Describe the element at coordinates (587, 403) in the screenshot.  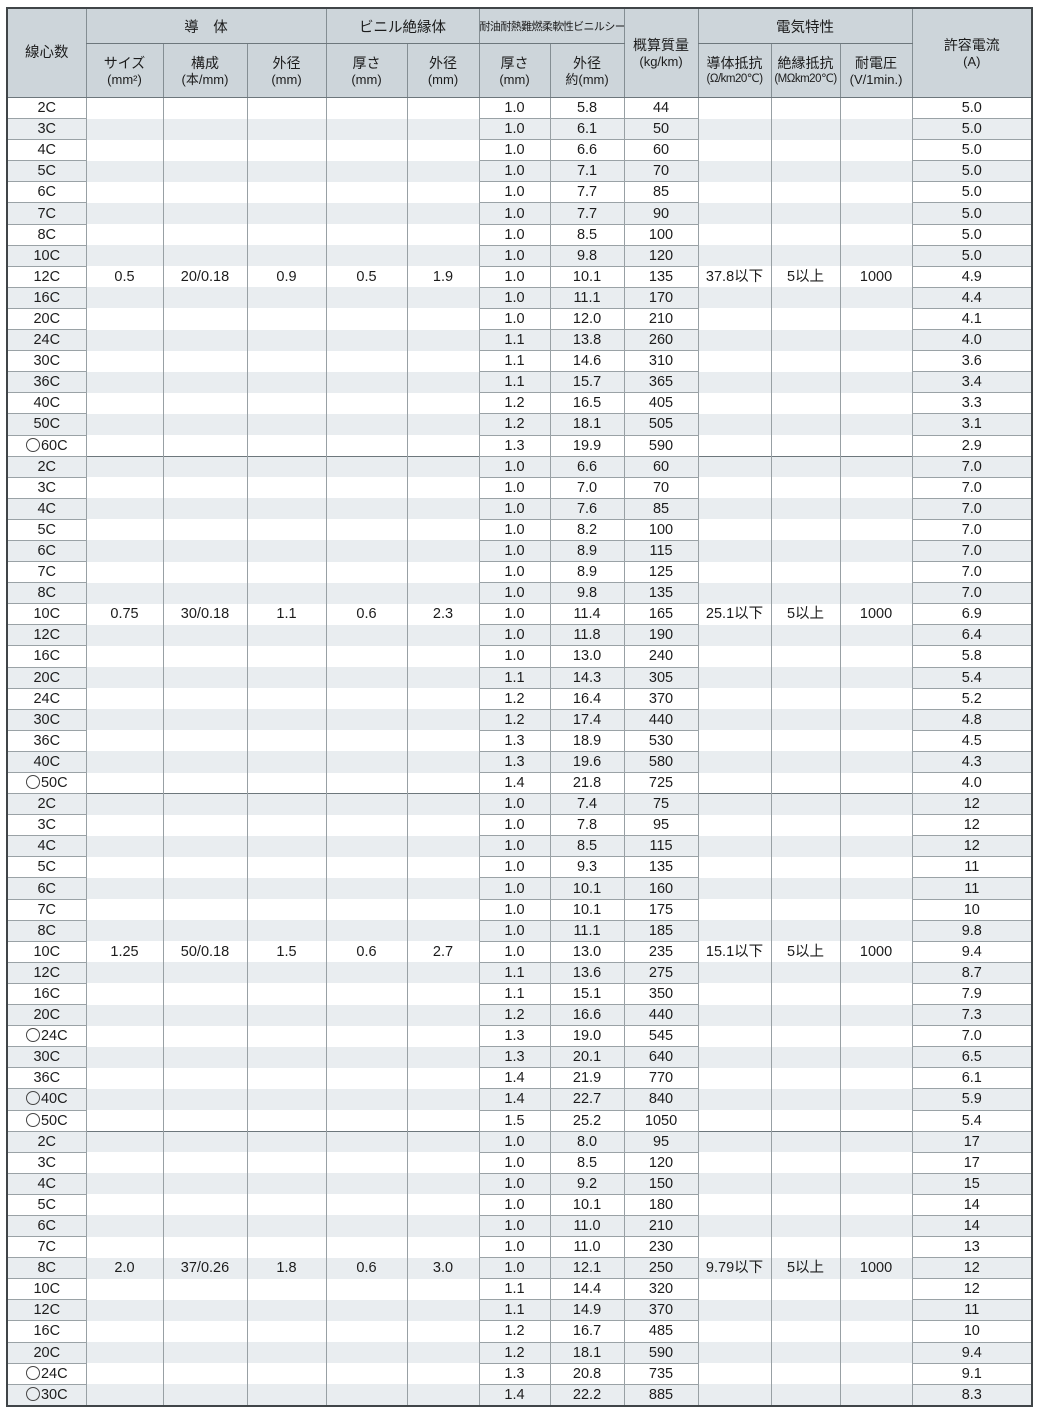
I see `cell-sheath-od: 16.5` at that location.